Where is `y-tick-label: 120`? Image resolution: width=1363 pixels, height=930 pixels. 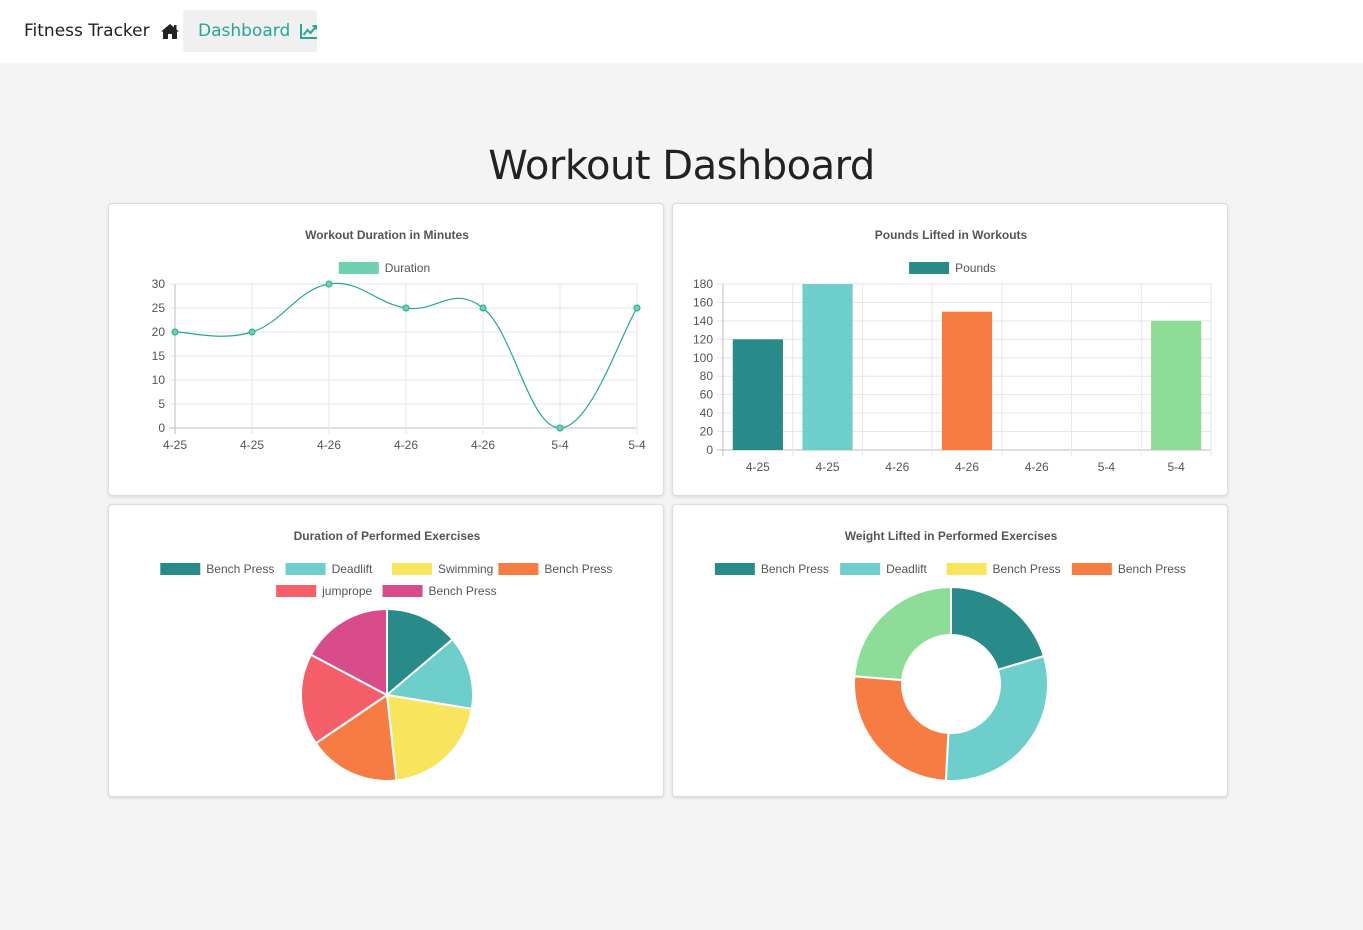
y-tick-label: 120 is located at coordinates (703, 339).